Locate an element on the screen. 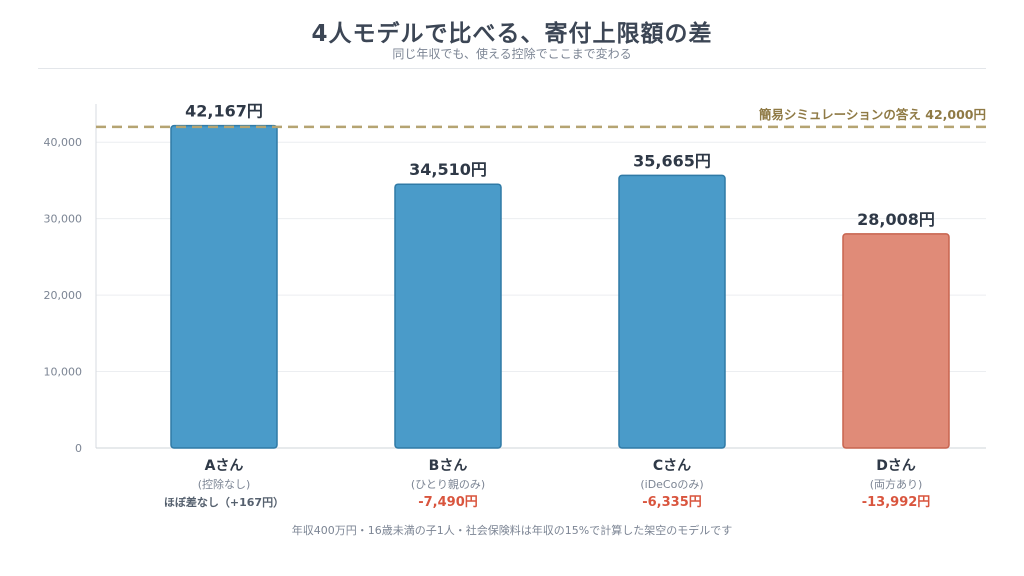 The image size is (1024, 576). reference-label: 簡易シミュレーションの答え 42,000円 is located at coordinates (872, 114).